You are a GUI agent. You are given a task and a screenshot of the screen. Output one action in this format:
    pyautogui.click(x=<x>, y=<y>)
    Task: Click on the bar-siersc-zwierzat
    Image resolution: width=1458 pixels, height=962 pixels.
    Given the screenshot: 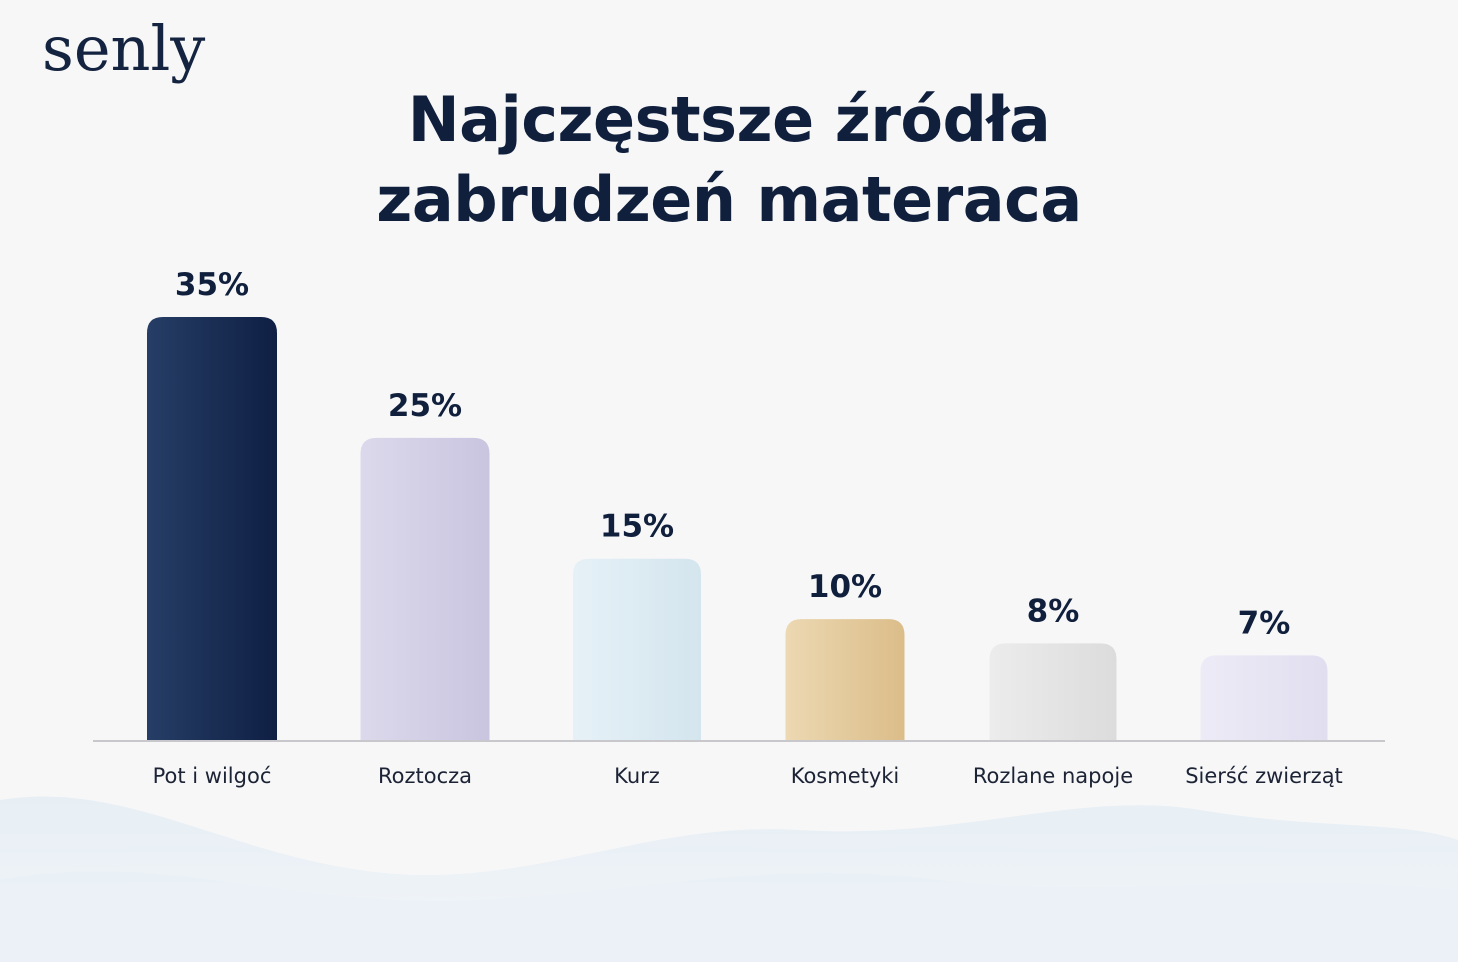 What is the action you would take?
    pyautogui.click(x=1264, y=697)
    